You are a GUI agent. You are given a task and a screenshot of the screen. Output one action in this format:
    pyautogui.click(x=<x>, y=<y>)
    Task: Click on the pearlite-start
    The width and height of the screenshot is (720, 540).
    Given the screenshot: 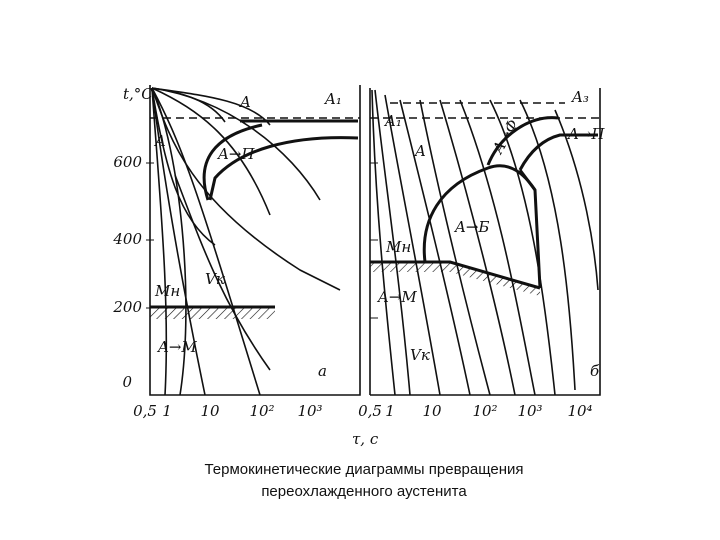 What is the action you would take?
    pyautogui.click(x=232, y=162)
    